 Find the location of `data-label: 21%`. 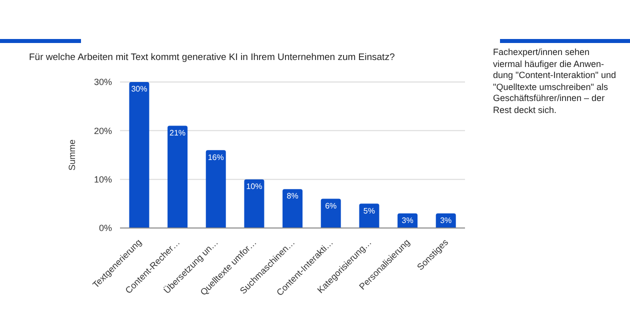

data-label: 21% is located at coordinates (178, 133).